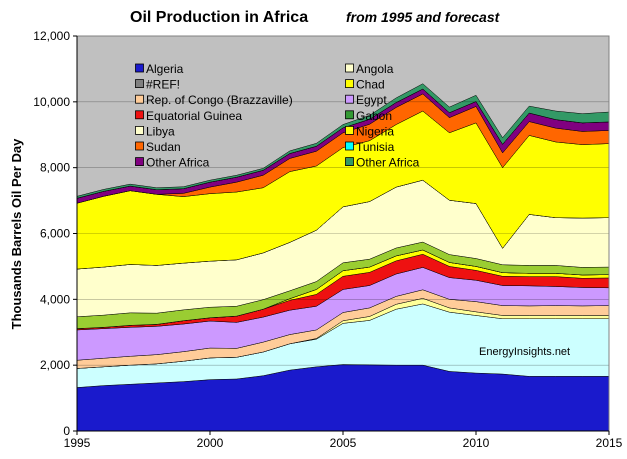  Describe the element at coordinates (423, 17) in the screenshot. I see `chart-subtitle: from 1995 and forecast` at that location.